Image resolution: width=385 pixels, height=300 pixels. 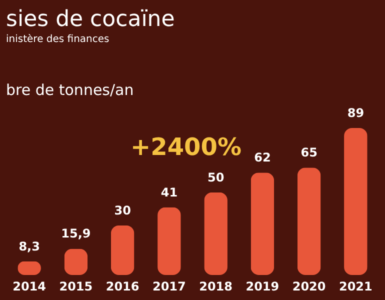 What do you see at coordinates (76, 233) in the screenshot?
I see `data-label: 15,9` at bounding box center [76, 233].